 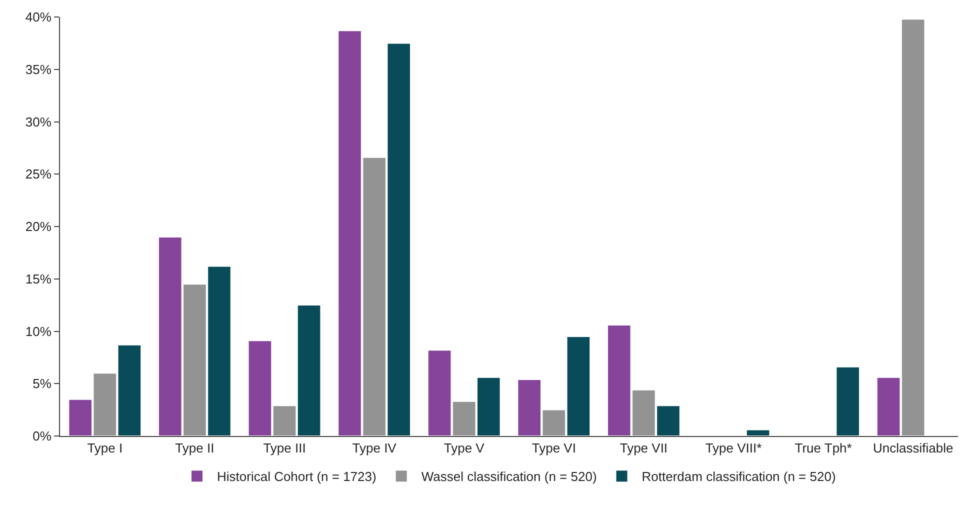 I want to click on x-tick-label: Type I, so click(x=105, y=448).